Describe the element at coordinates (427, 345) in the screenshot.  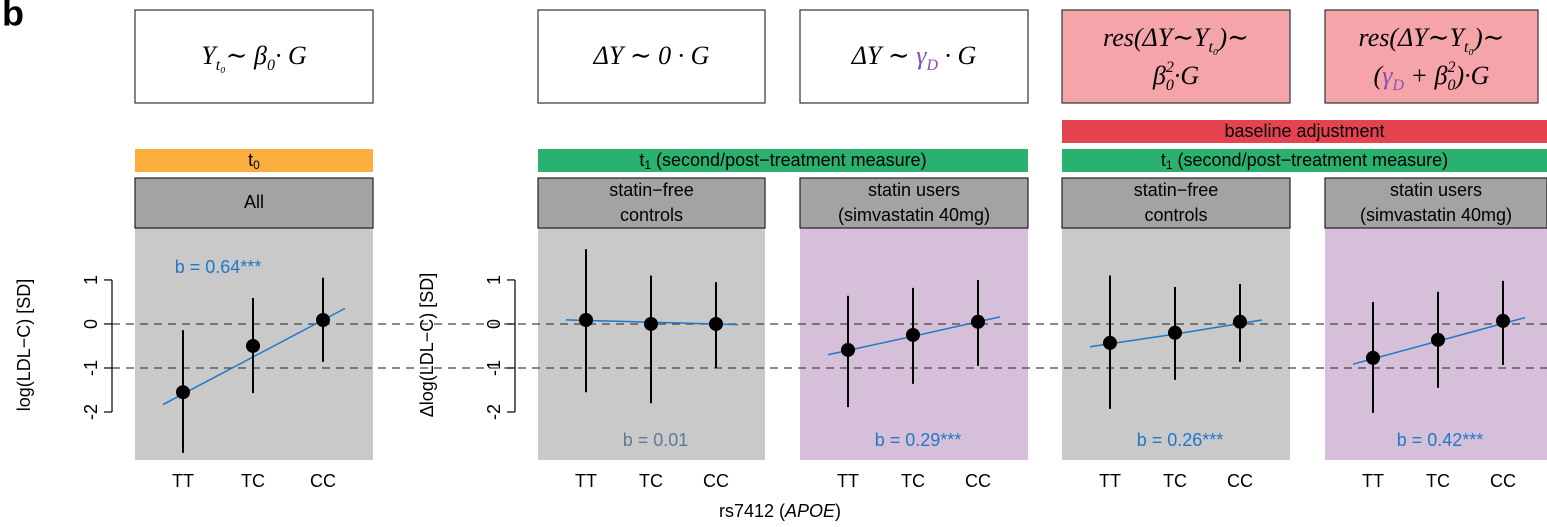
I see `y-axis-label: Δlog(LDL−C) [SD]` at that location.